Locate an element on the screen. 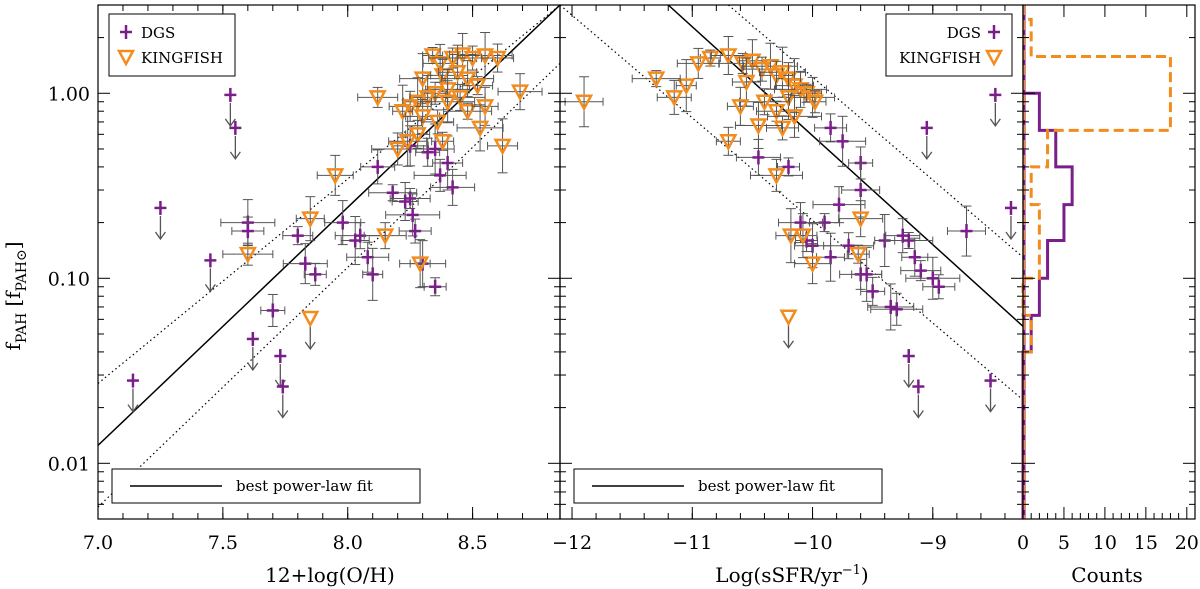  x-axis-title-middle: Log(sSFR/yr−1) is located at coordinates (791, 575).